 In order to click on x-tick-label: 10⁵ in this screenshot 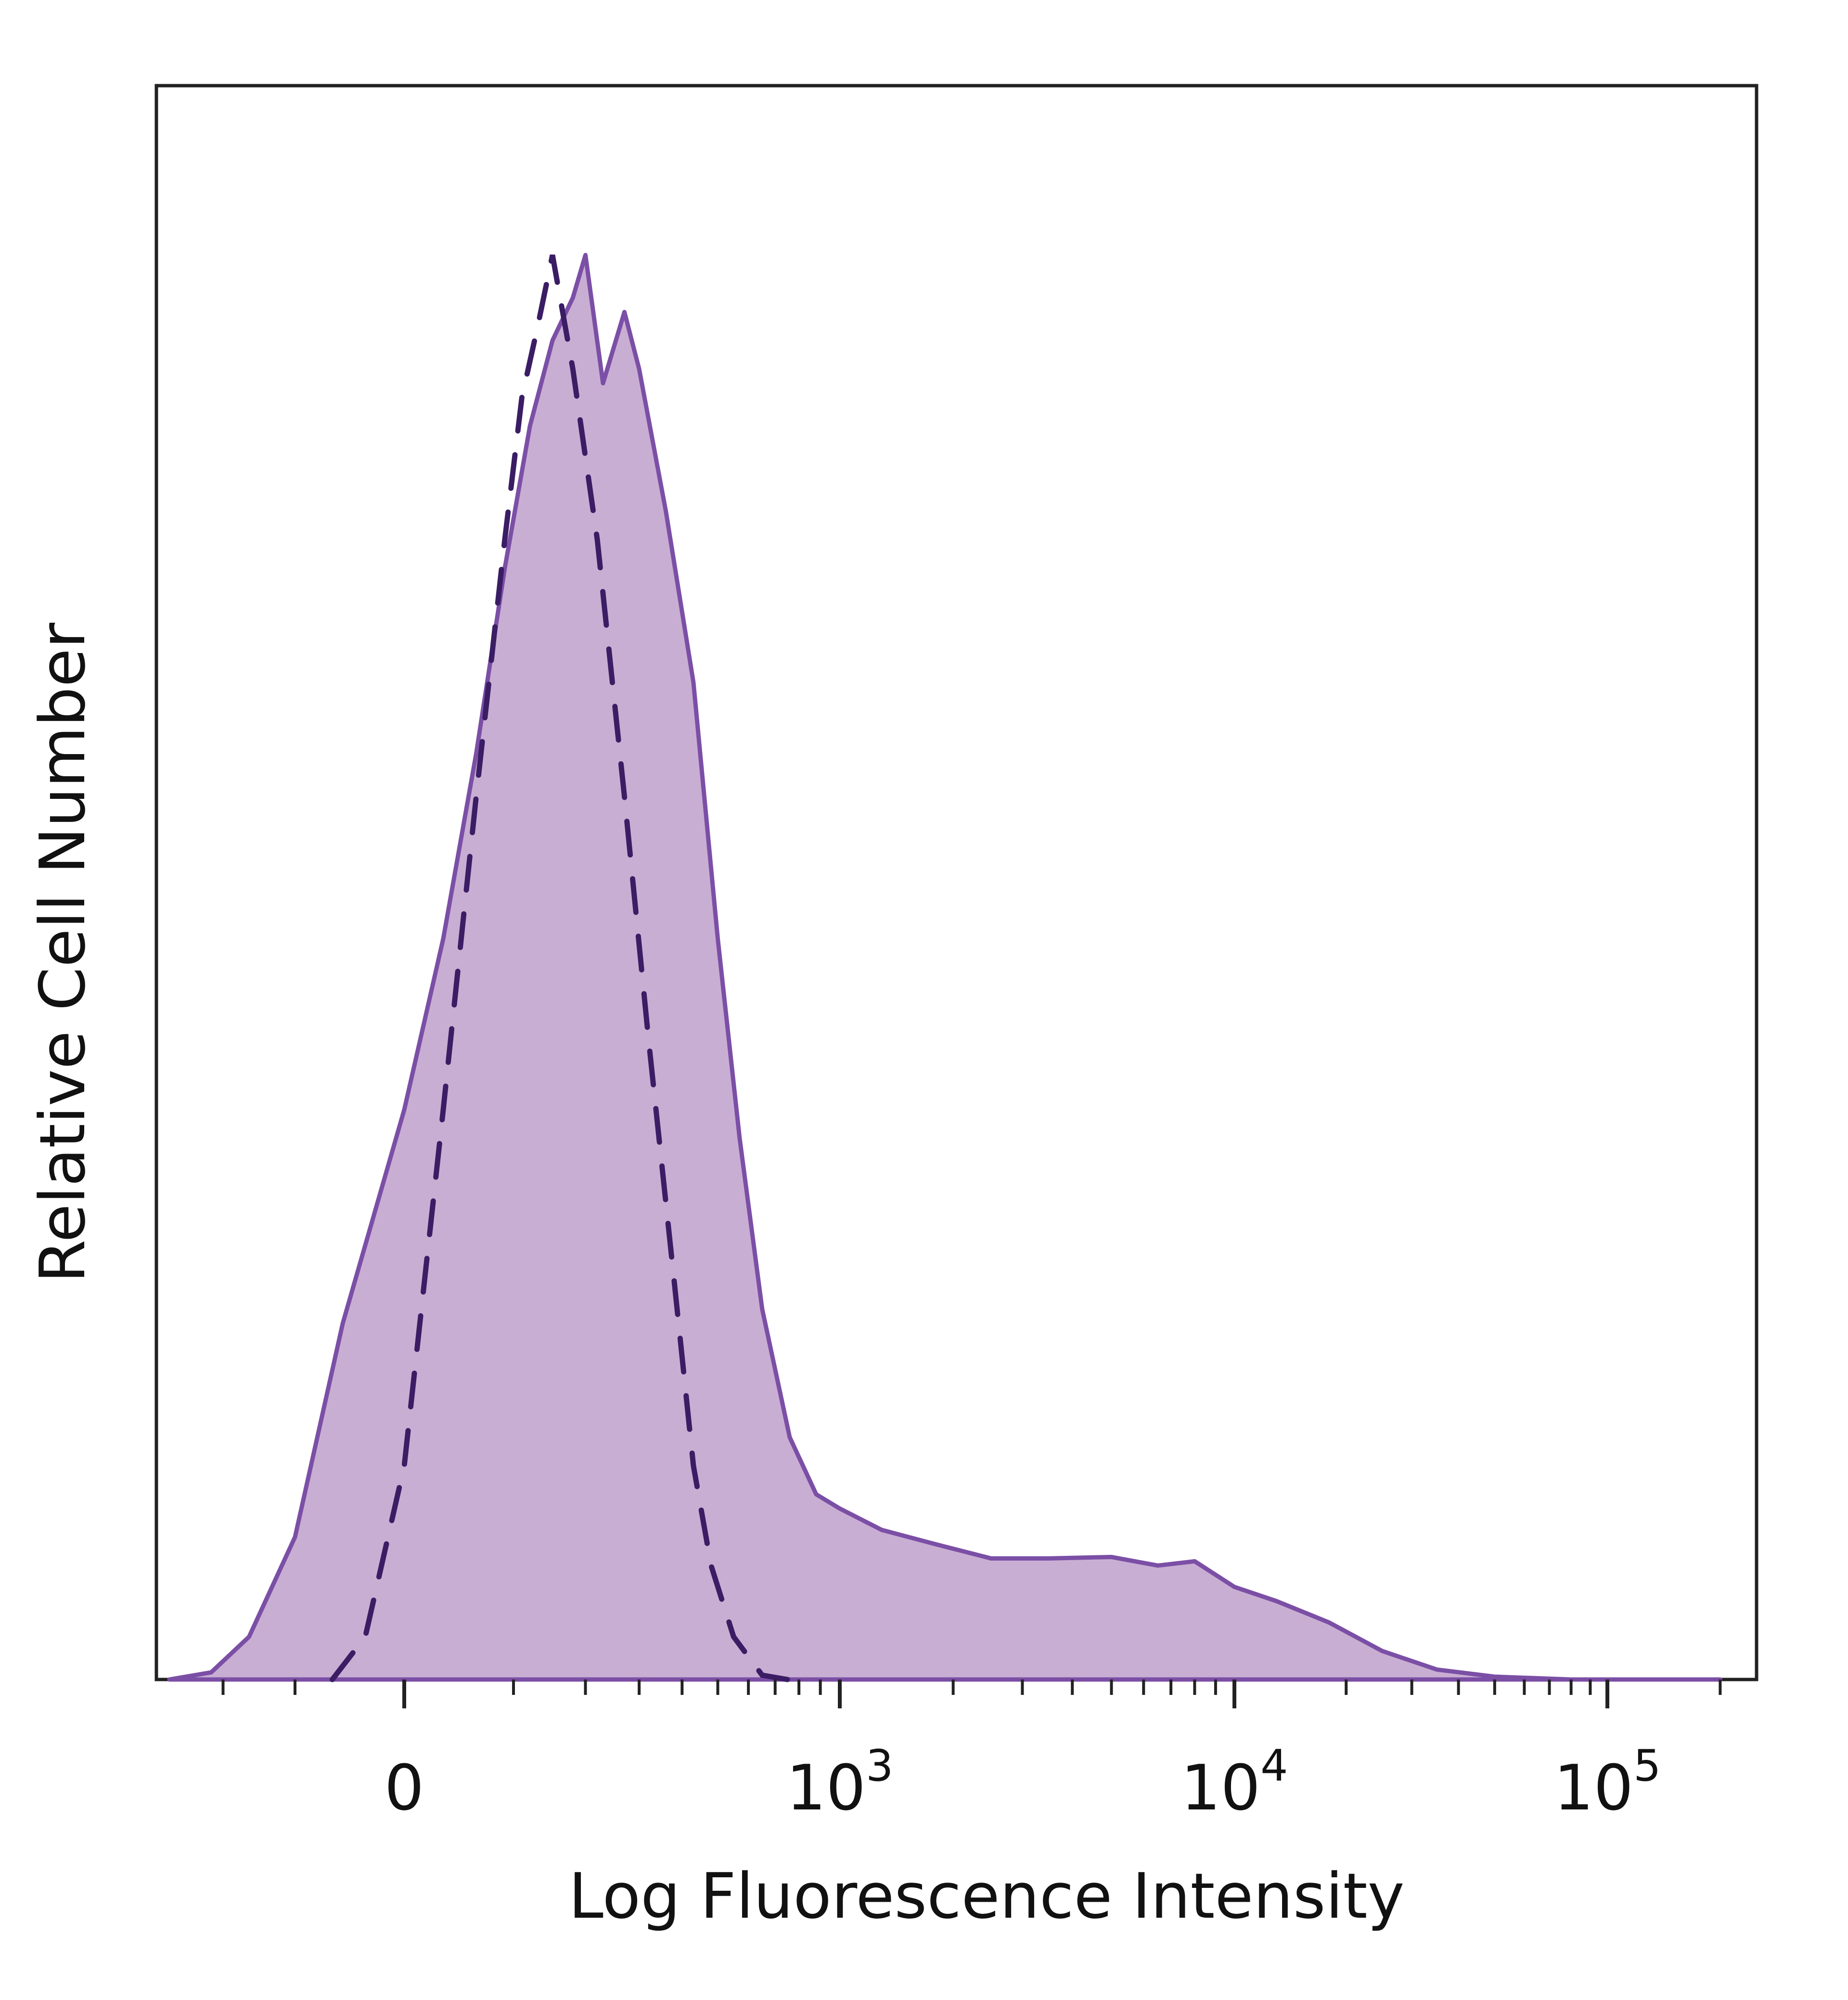, I will do `click(1607, 1782)`.